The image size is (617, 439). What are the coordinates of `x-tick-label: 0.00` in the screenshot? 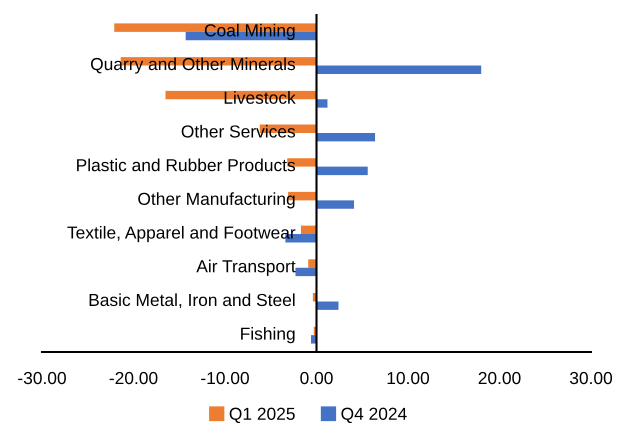 It's located at (316, 378).